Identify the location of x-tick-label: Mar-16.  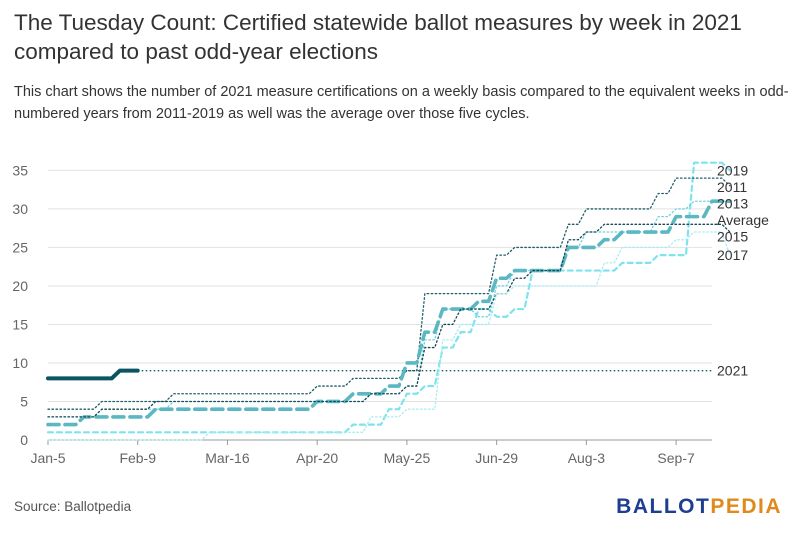
(227, 458).